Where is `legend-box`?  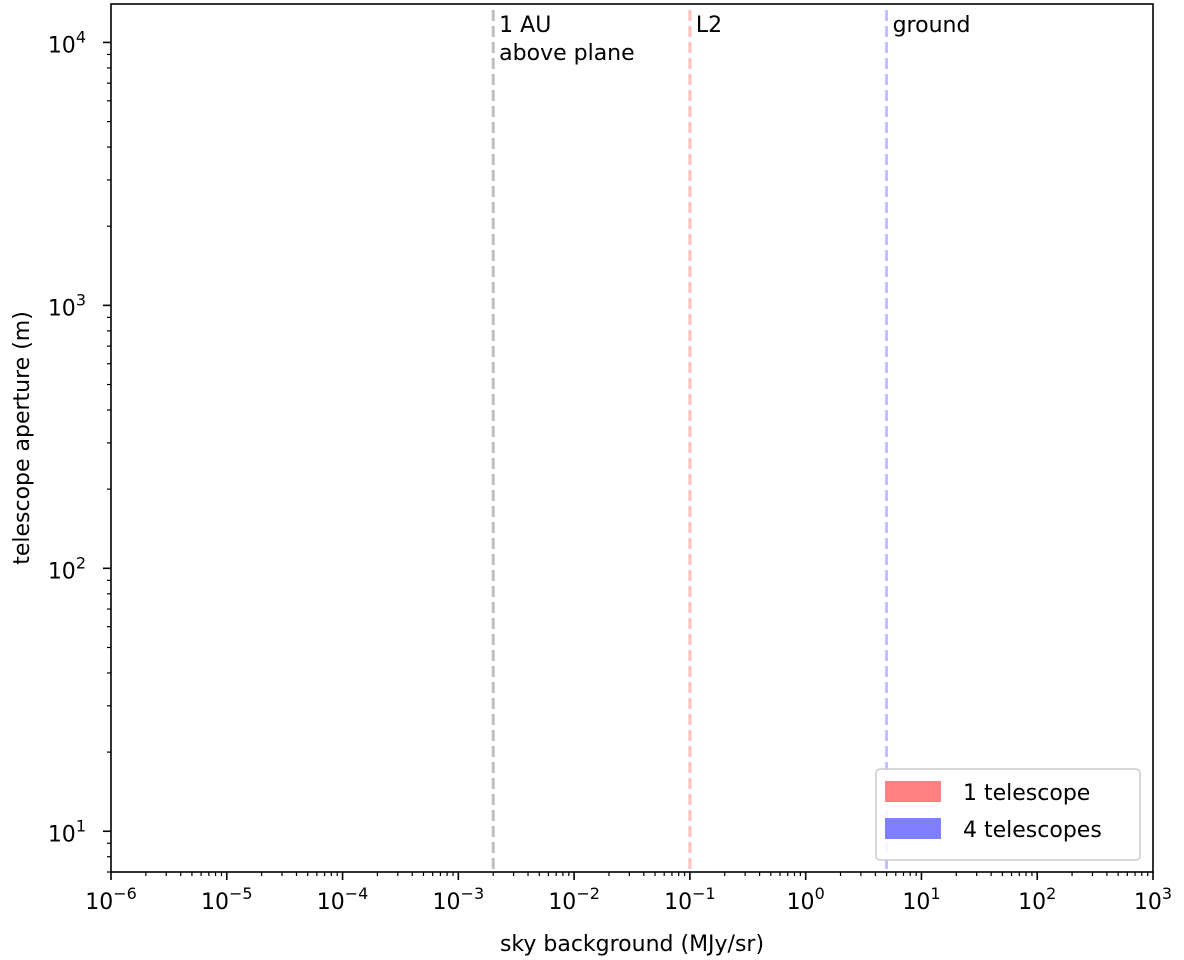
legend-box is located at coordinates (1008, 814).